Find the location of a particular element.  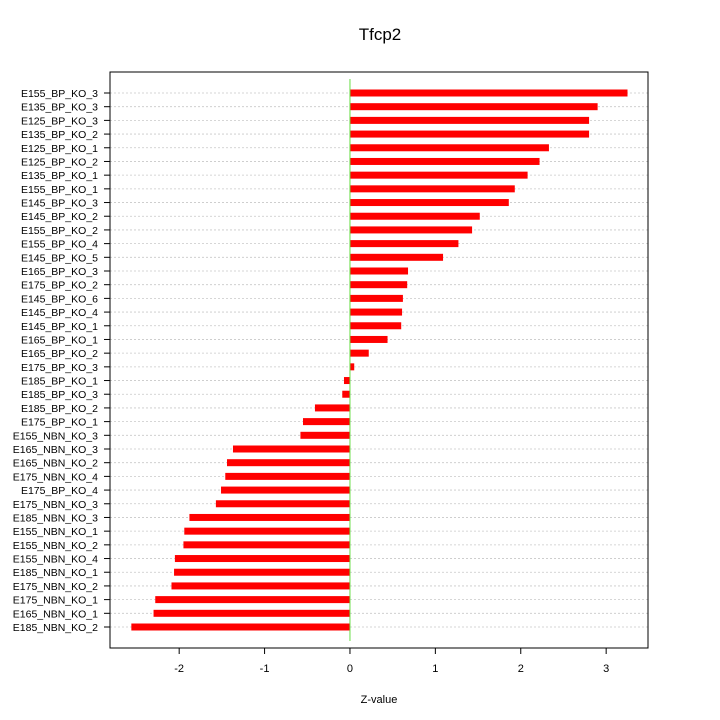

x-tick-label: 3 is located at coordinates (606, 669).